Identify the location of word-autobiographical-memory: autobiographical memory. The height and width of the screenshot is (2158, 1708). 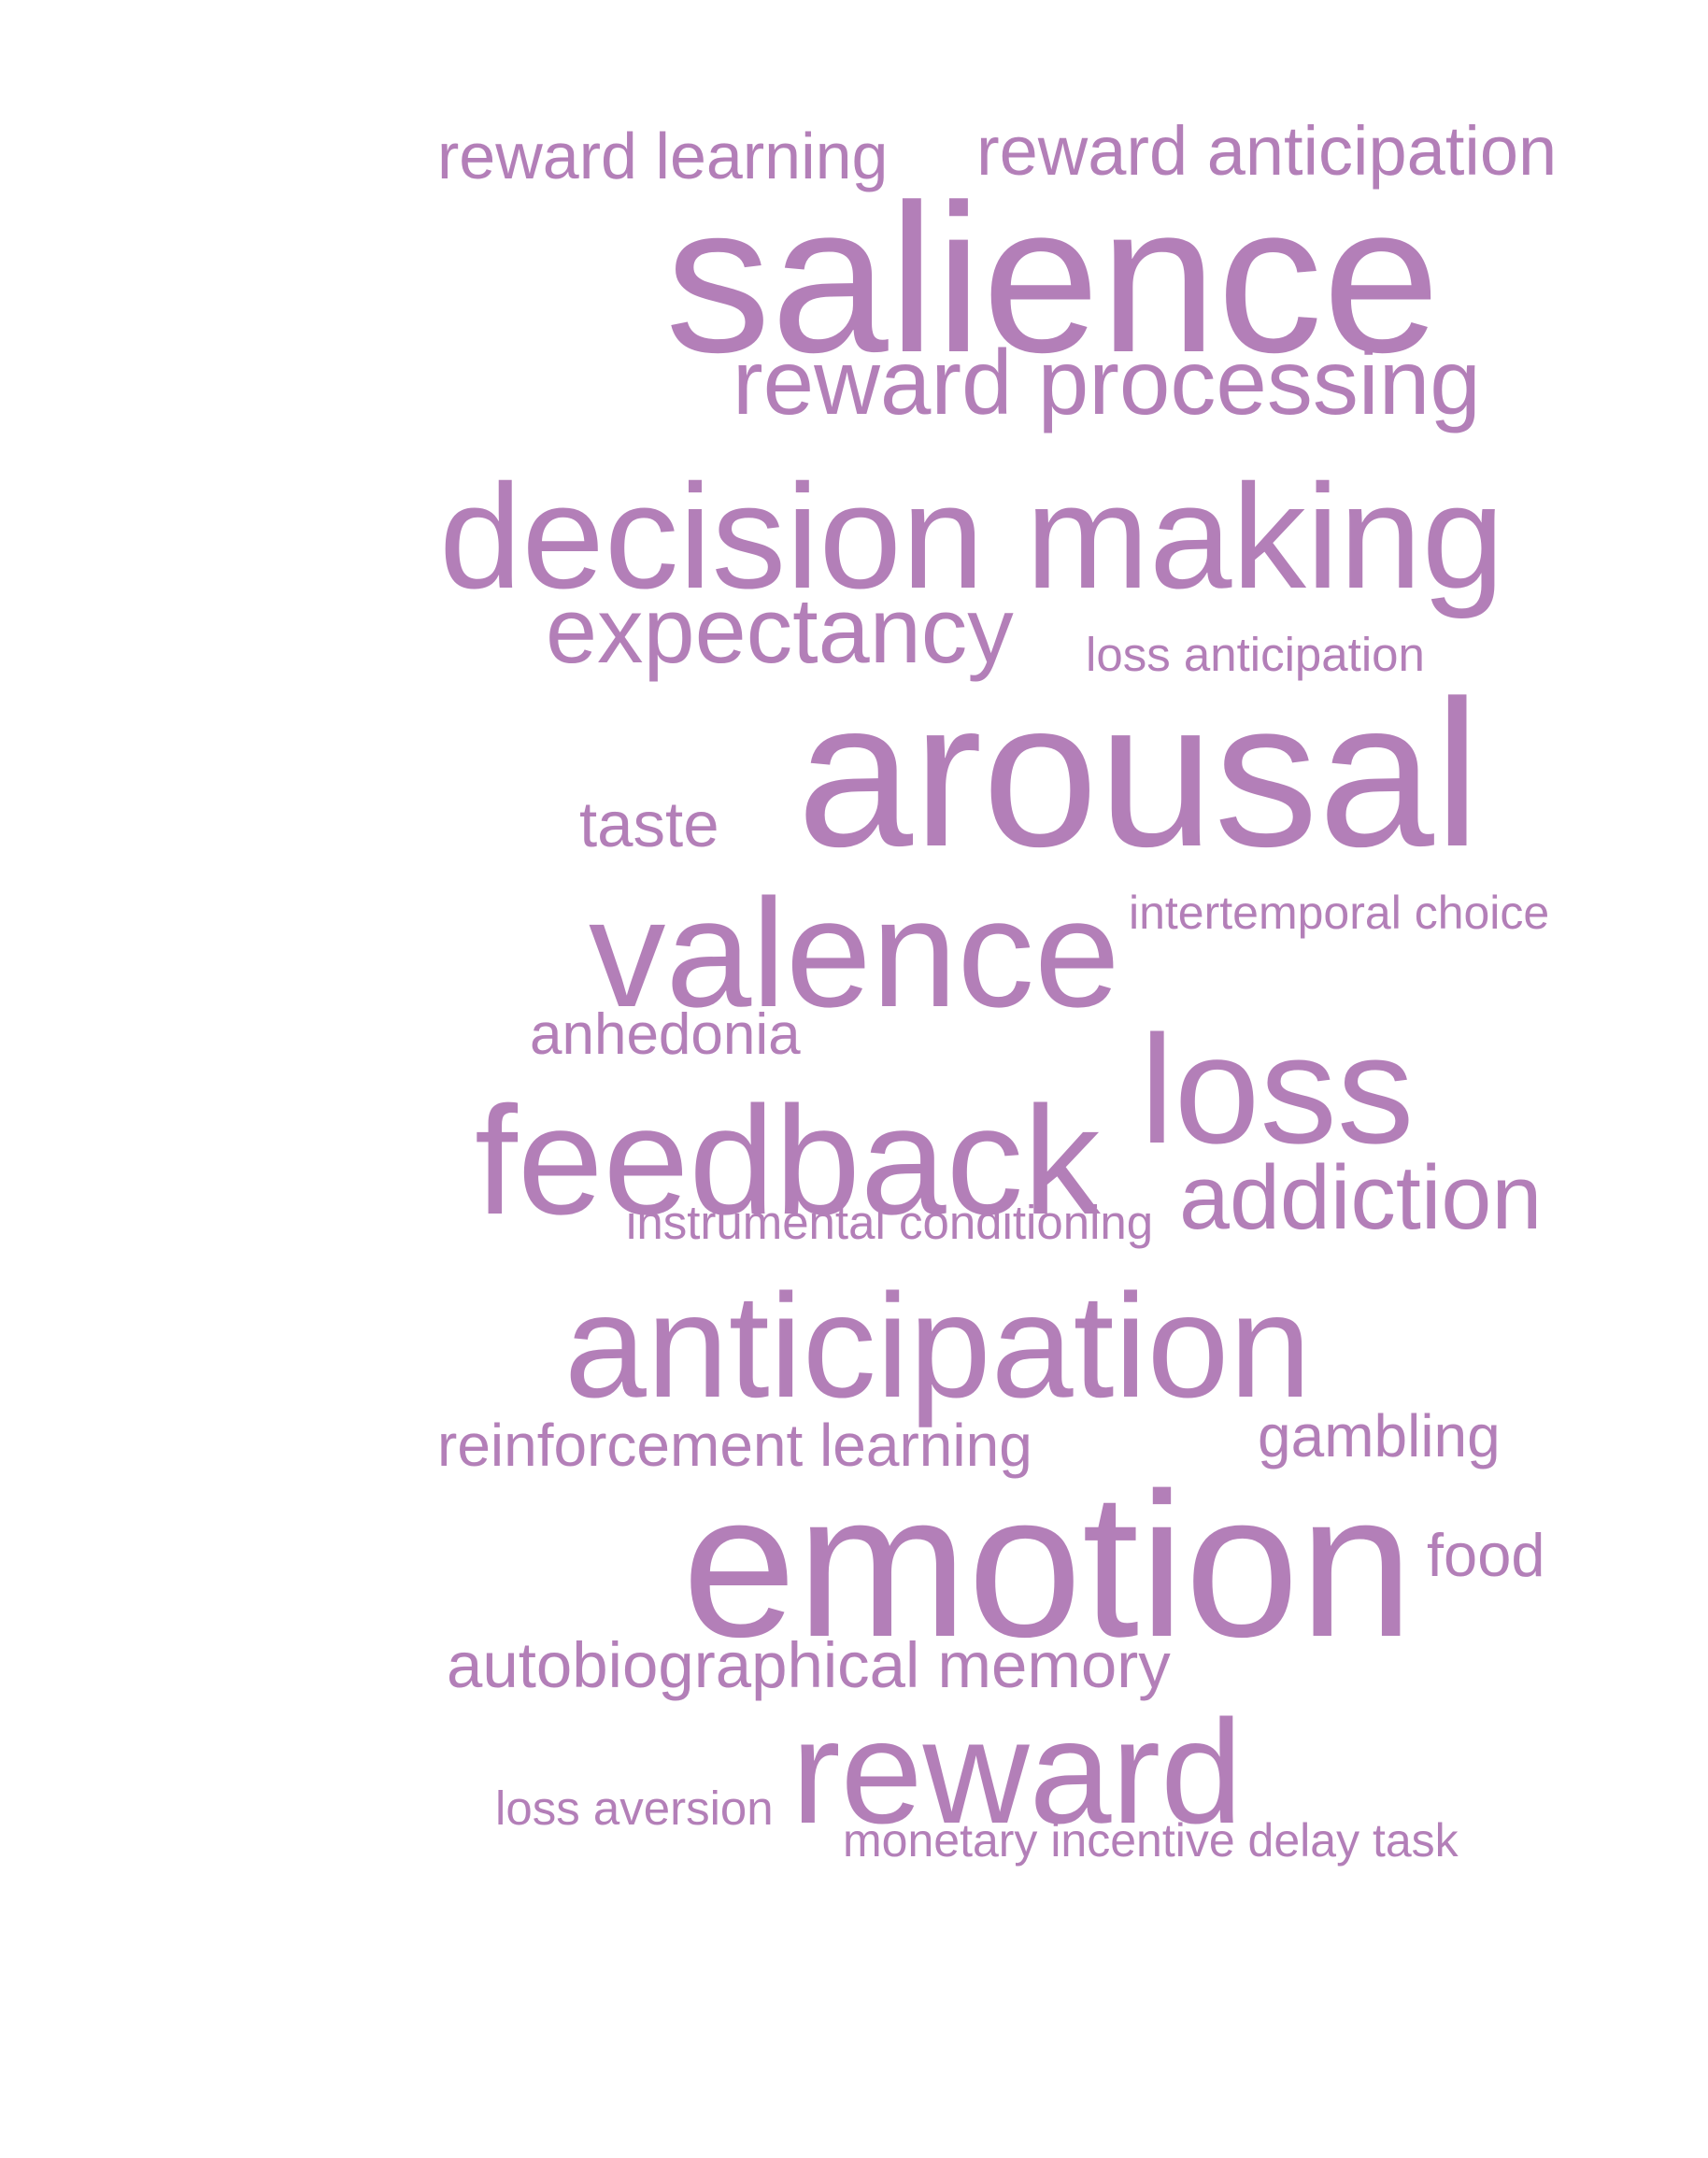
(809, 1665).